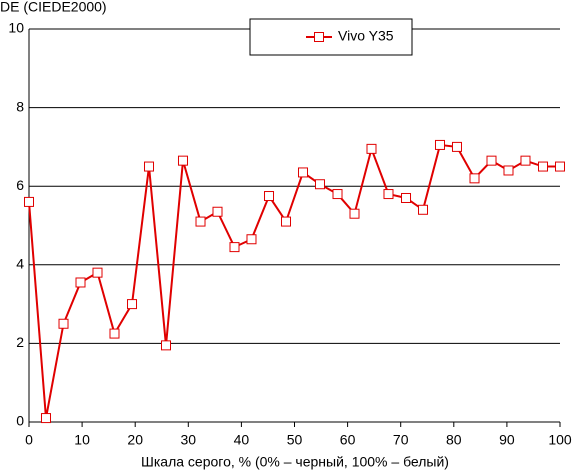 The height and width of the screenshot is (472, 573). What do you see at coordinates (295, 440) in the screenshot?
I see `x-tick-label: 50` at bounding box center [295, 440].